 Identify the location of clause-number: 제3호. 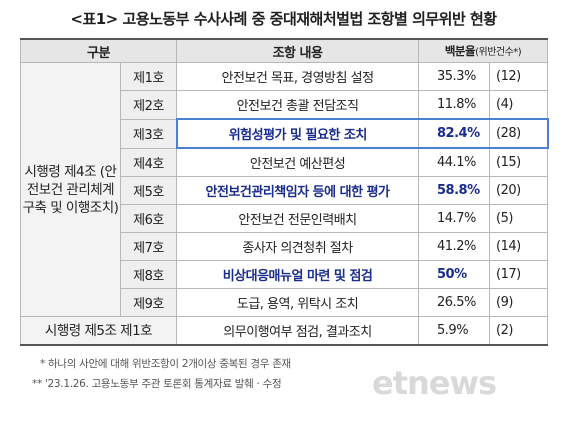
(148, 133).